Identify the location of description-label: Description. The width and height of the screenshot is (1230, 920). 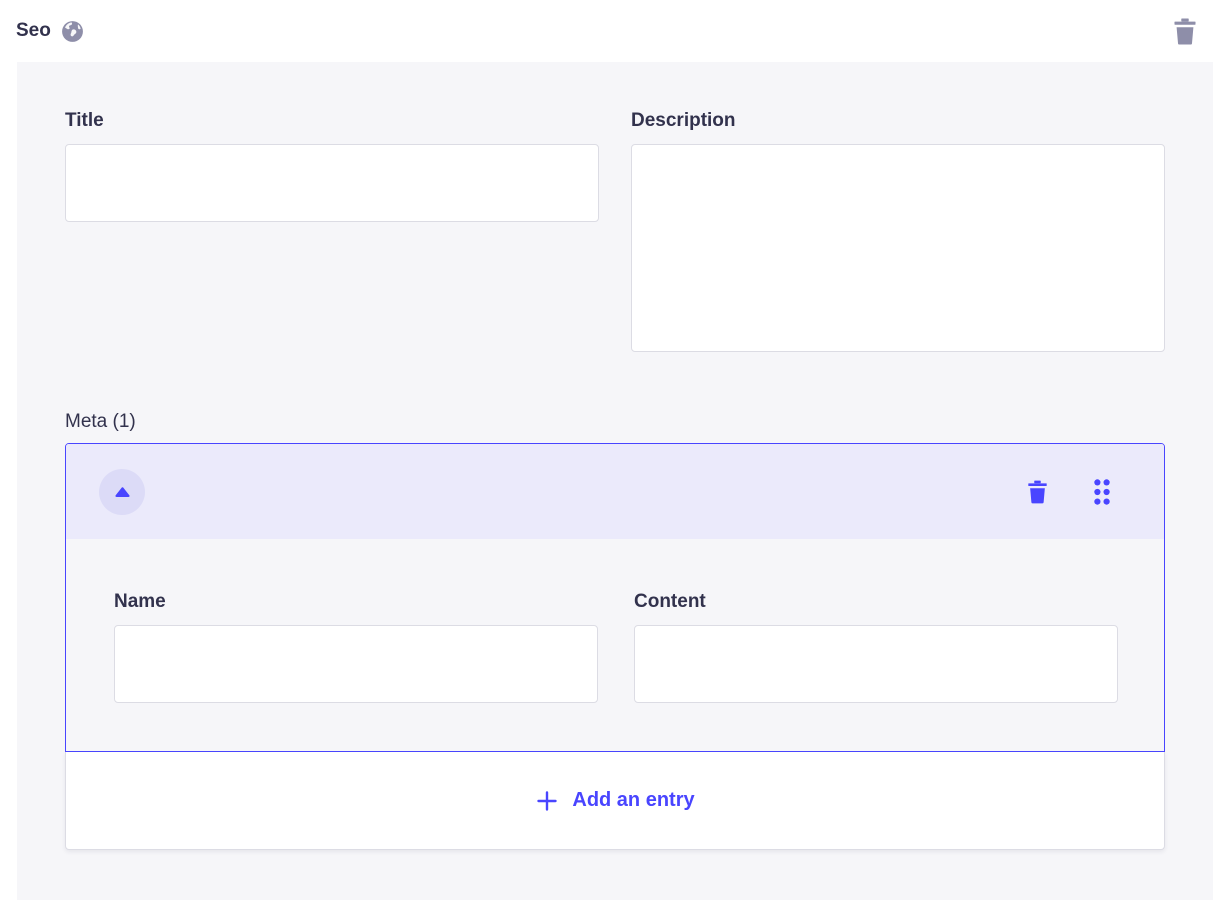
(683, 120).